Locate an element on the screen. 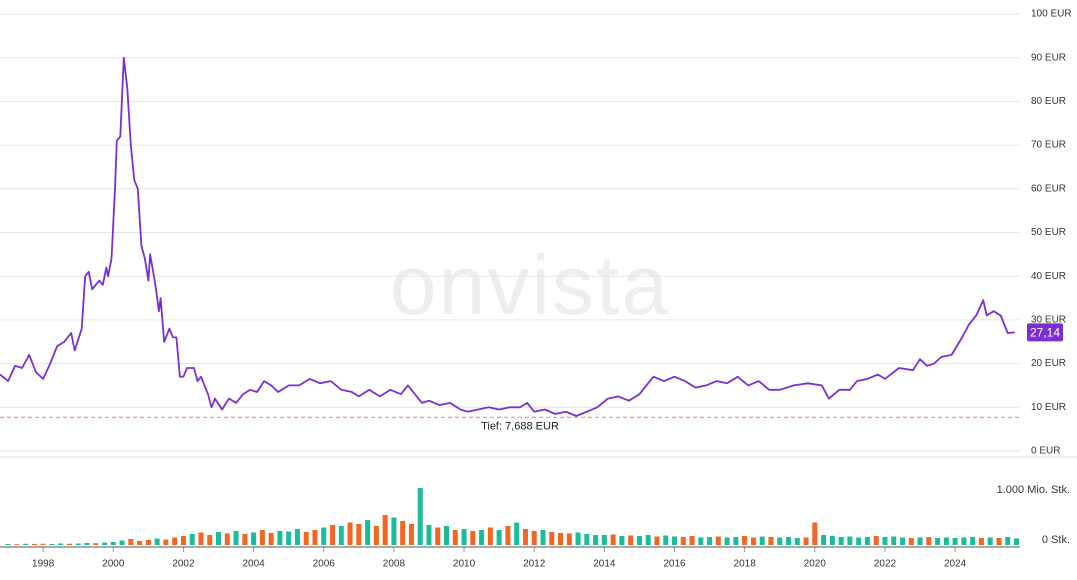  last-badge is located at coordinates (1045, 332).